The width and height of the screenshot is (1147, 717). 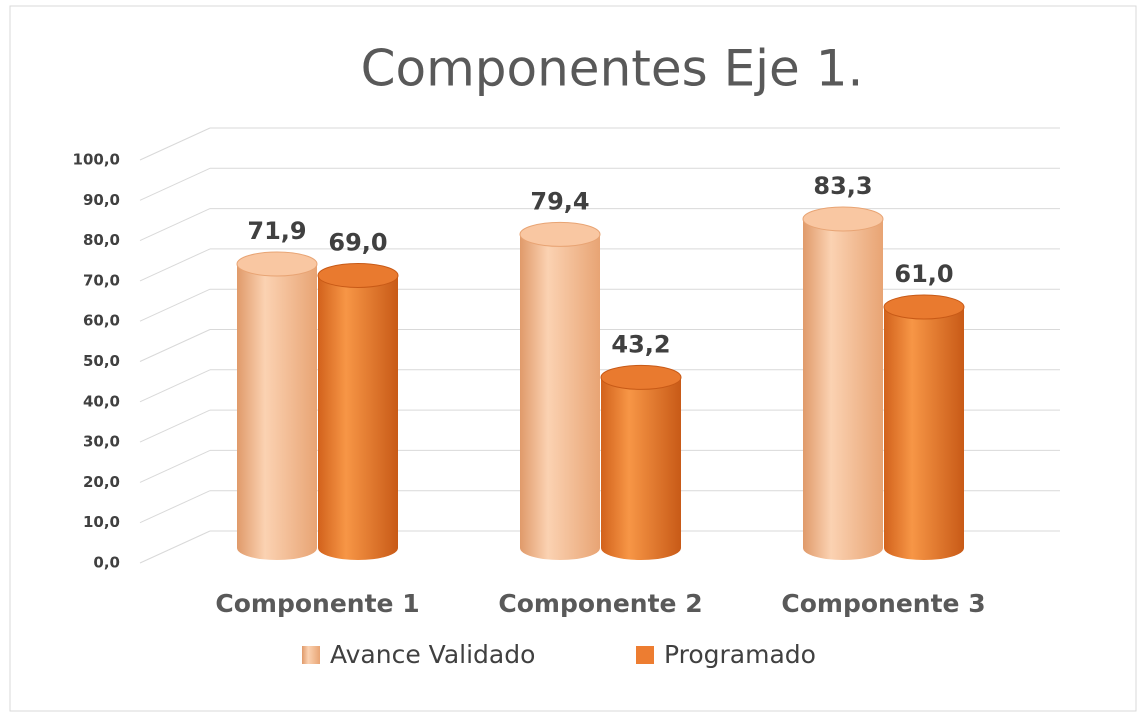 What do you see at coordinates (559, 201) in the screenshot?
I see `value-label: 79,4` at bounding box center [559, 201].